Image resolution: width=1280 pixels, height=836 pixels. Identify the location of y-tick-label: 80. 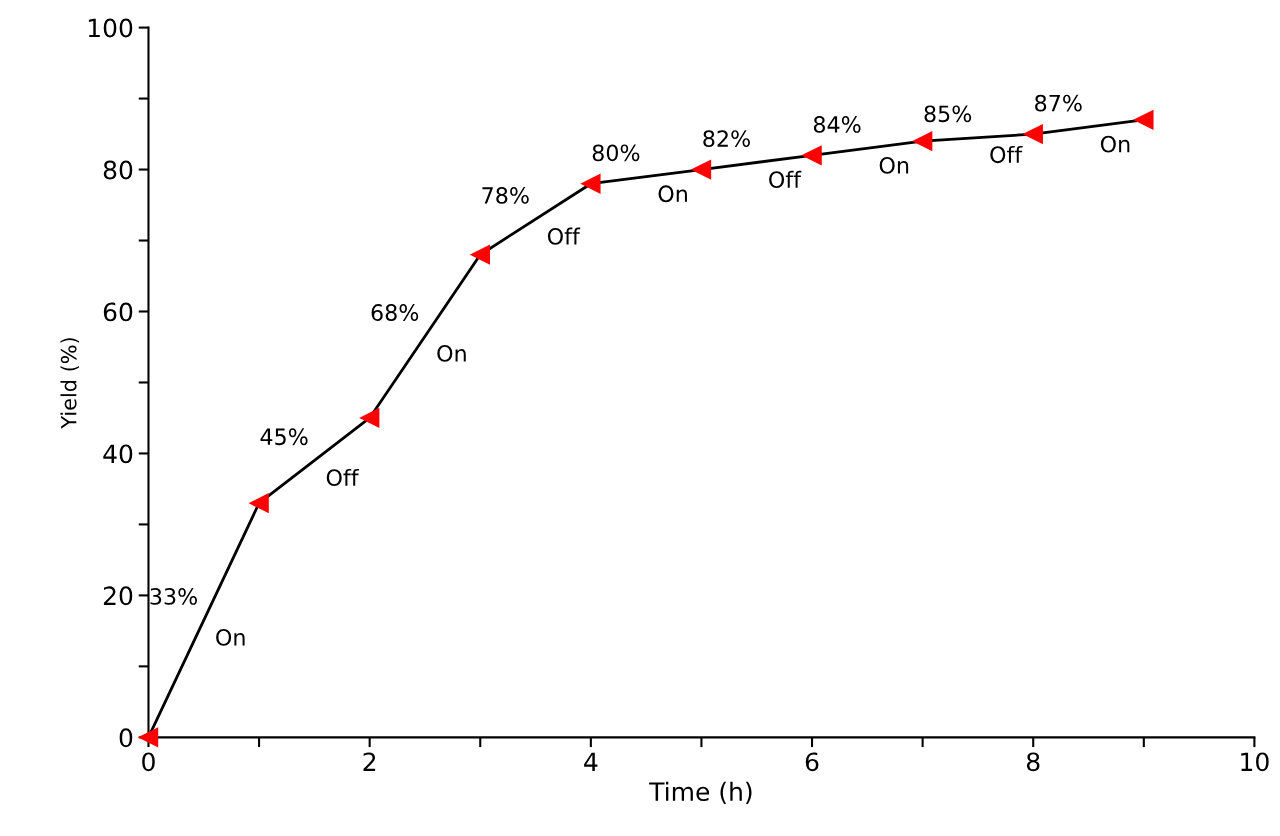
(118, 170).